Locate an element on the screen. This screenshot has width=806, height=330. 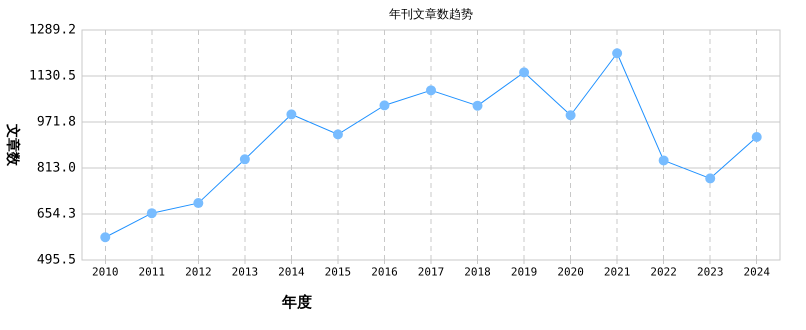
x-tick-label: 2019 is located at coordinates (524, 271).